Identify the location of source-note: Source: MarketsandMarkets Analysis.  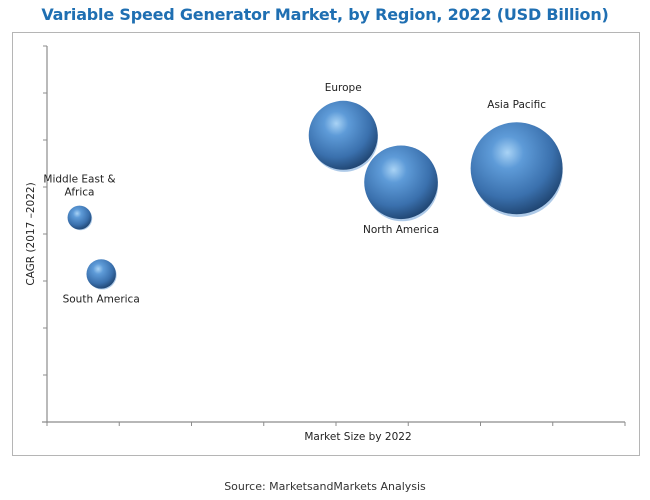
(325, 486).